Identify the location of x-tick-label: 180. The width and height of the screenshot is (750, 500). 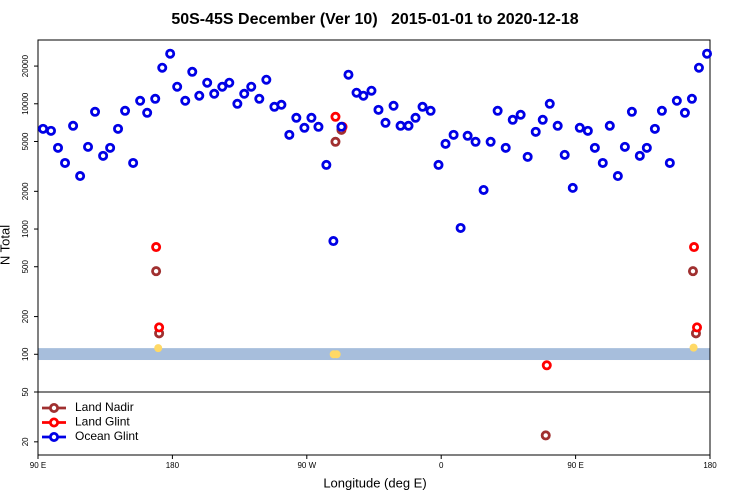
(173, 465).